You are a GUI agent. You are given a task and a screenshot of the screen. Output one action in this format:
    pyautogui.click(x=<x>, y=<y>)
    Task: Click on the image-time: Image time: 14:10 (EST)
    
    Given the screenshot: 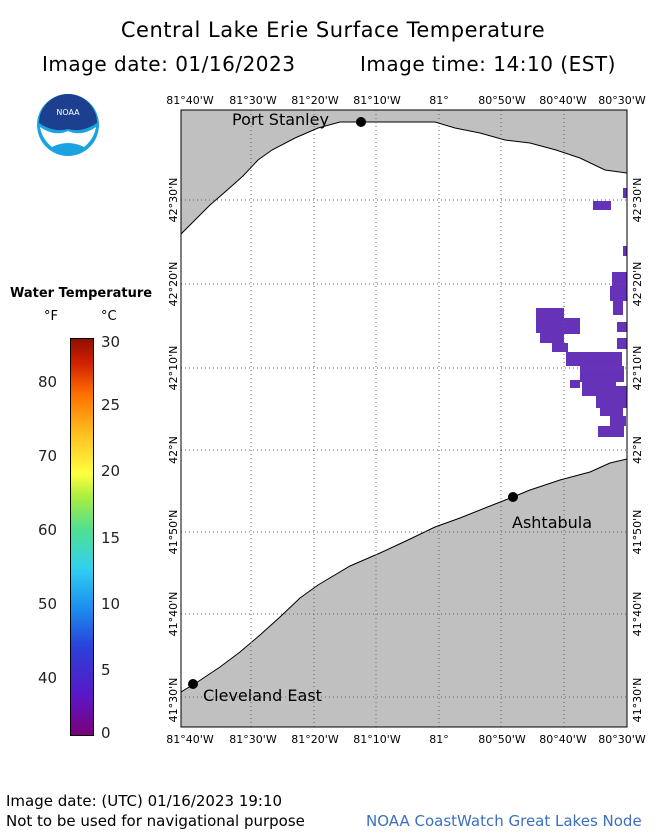 What is the action you would take?
    pyautogui.click(x=488, y=64)
    